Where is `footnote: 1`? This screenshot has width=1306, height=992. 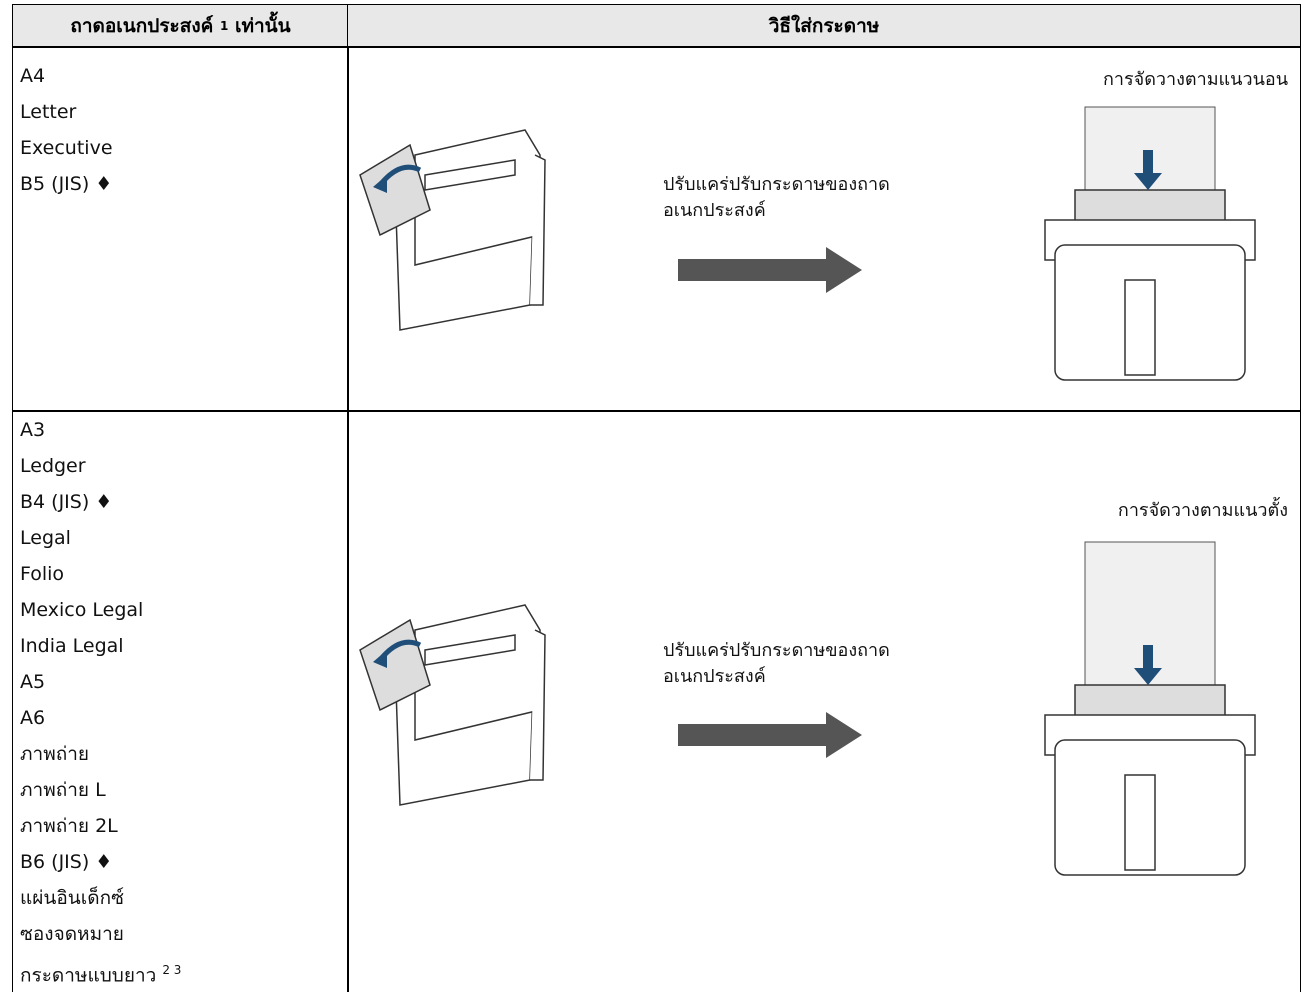
footnote: 1 is located at coordinates (224, 26).